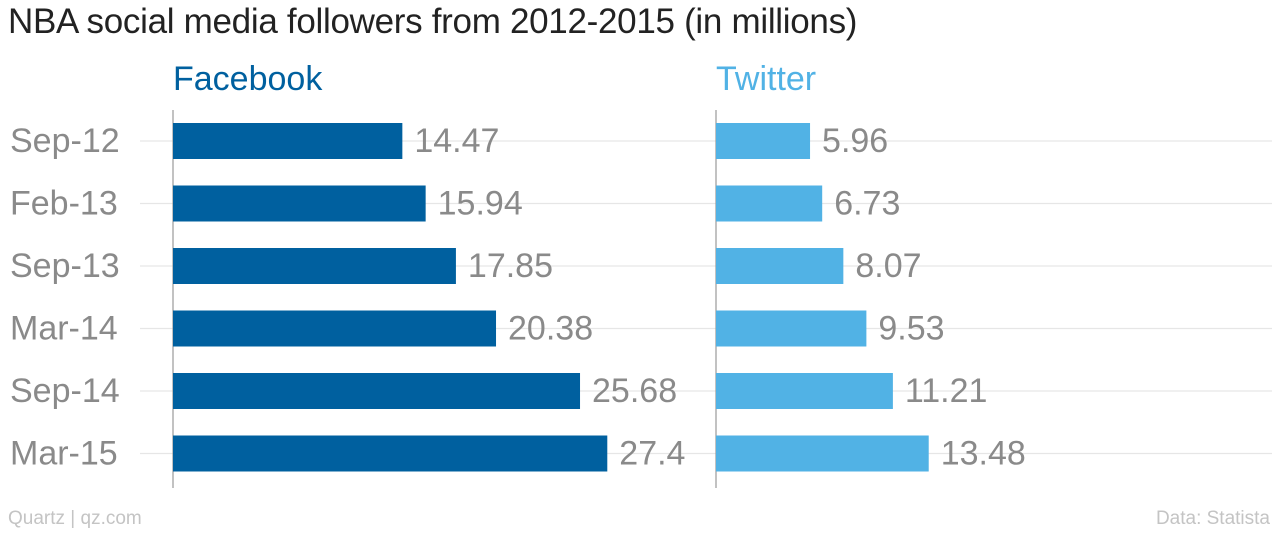 The width and height of the screenshot is (1280, 534). Describe the element at coordinates (911, 329) in the screenshot. I see `data-label: 9.53` at that location.